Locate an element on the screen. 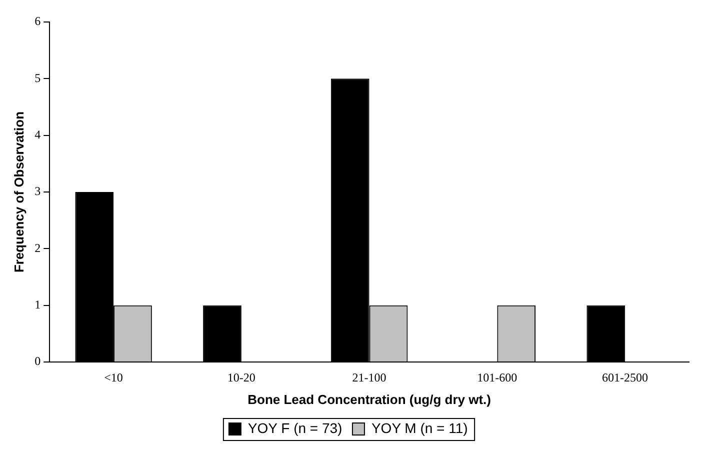 Image resolution: width=707 pixels, height=454 pixels. y-tick-label: 5 is located at coordinates (37, 77).